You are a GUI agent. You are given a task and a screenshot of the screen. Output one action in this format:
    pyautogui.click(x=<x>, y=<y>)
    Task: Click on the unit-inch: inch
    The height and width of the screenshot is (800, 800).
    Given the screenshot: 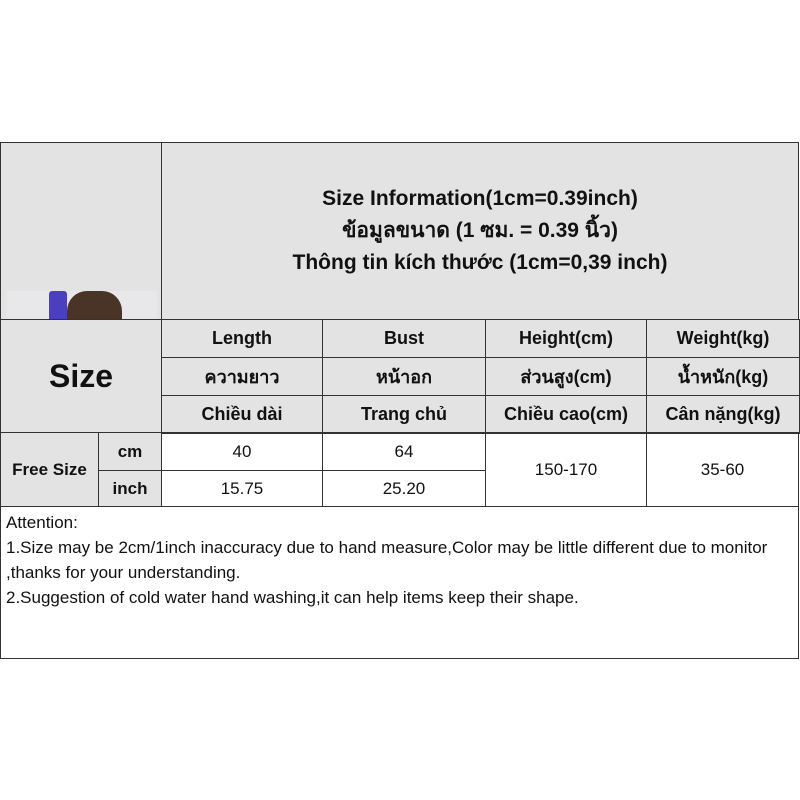 What is the action you would take?
    pyautogui.click(x=130, y=488)
    